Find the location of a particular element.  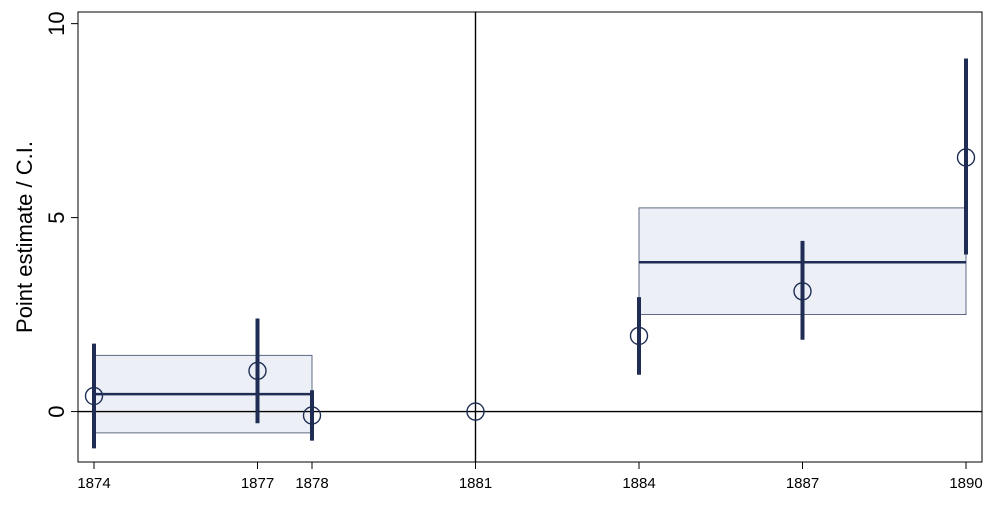

x-tick-label-1890: 1890 is located at coordinates (965, 483).